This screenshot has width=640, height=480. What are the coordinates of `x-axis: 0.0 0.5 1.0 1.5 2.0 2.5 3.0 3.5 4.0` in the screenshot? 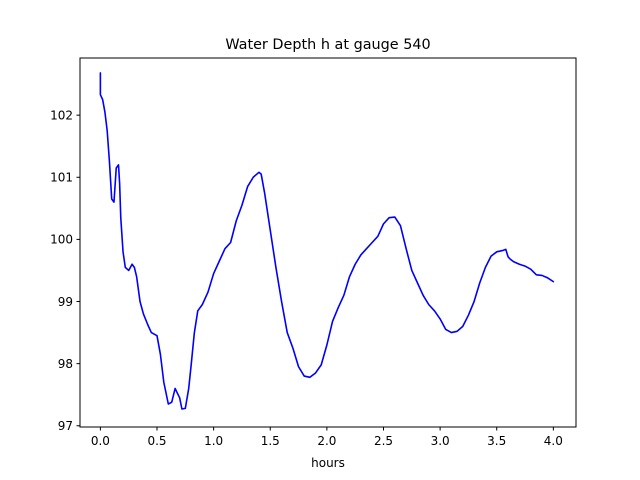 It's located at (327, 437).